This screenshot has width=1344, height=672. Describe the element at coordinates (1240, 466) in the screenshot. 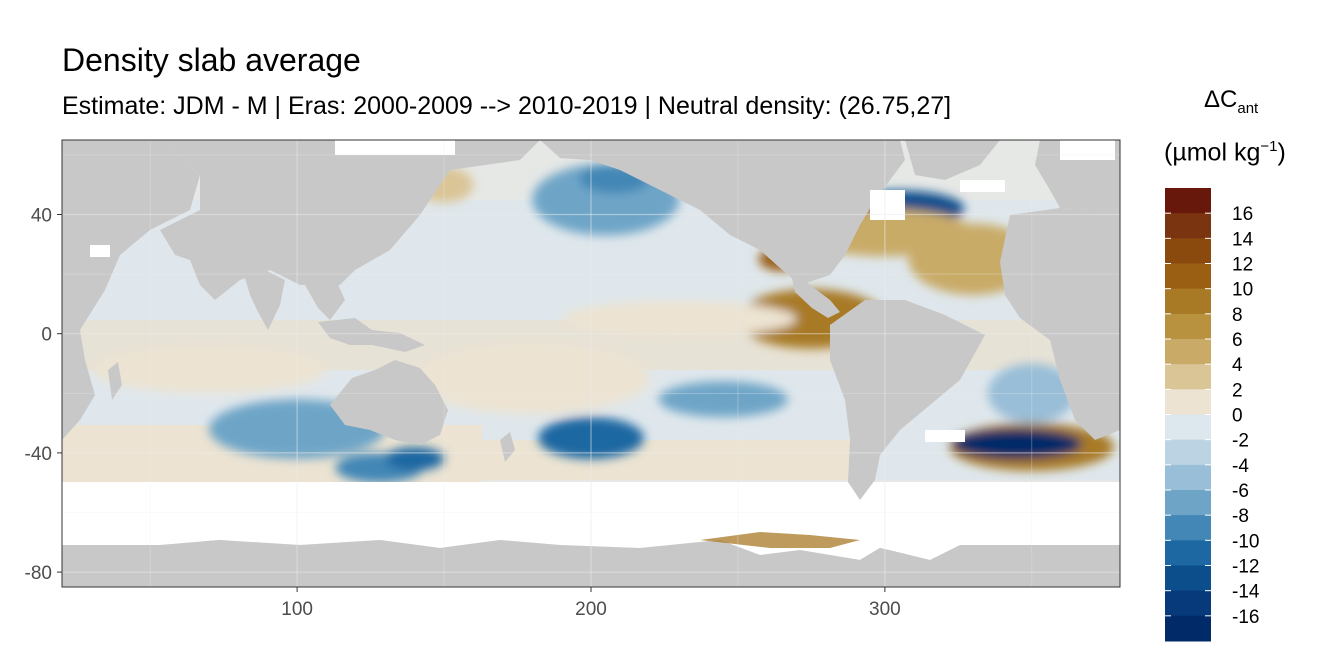

I see `legend-label: -4` at that location.